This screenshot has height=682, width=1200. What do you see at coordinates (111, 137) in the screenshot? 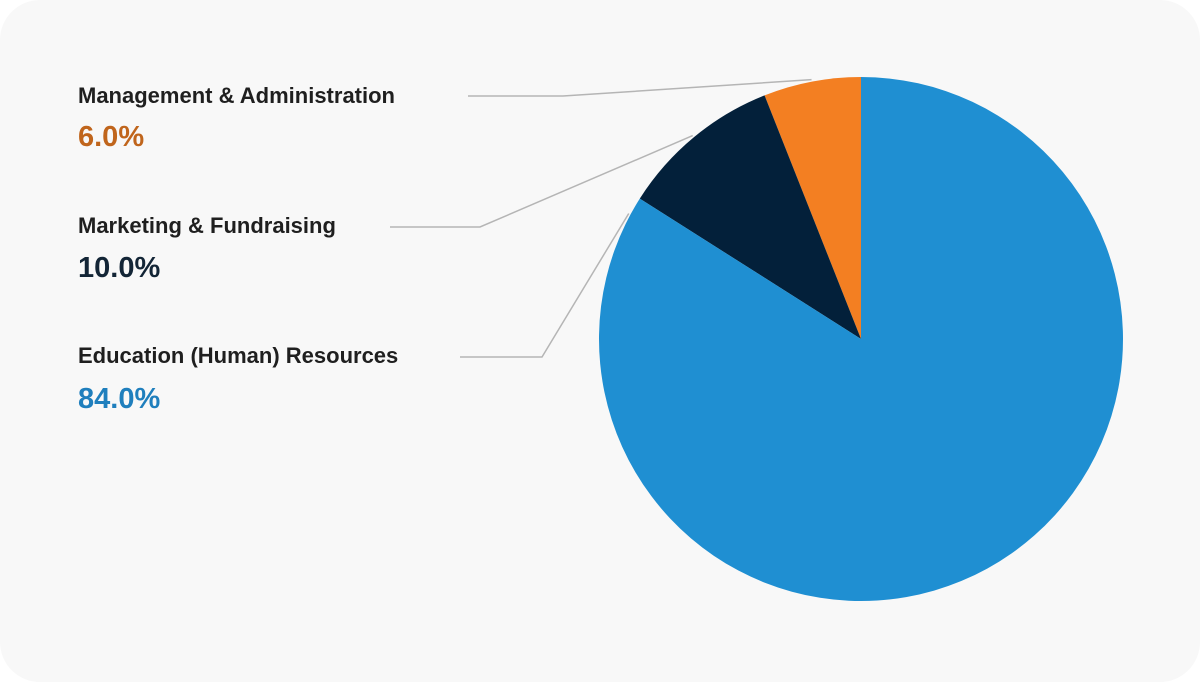
I see `legend-value-management: 6.0%` at bounding box center [111, 137].